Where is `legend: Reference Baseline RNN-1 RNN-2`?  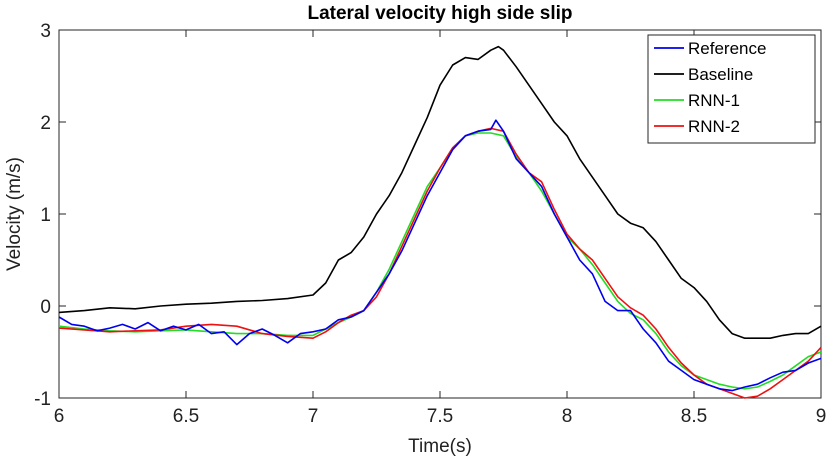 legend: Reference Baseline RNN-1 RNN-2 is located at coordinates (731, 89).